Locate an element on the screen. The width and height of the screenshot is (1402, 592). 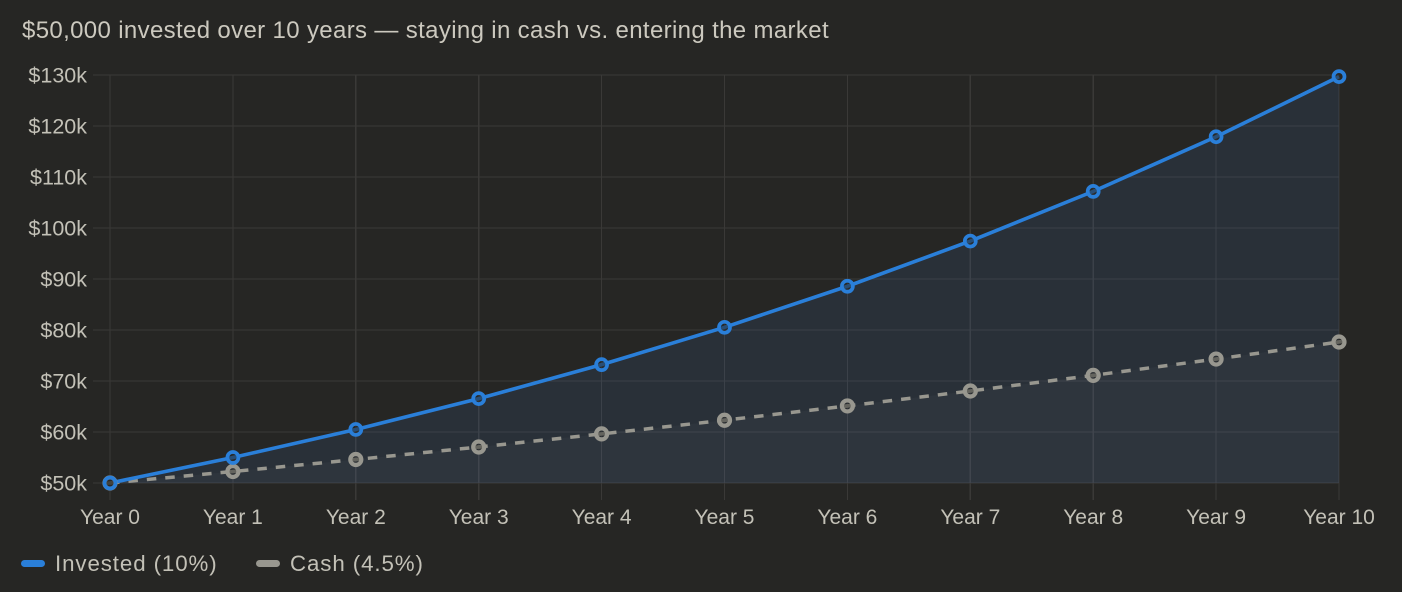
svg-text: Year 8 is located at coordinates (1093, 517).